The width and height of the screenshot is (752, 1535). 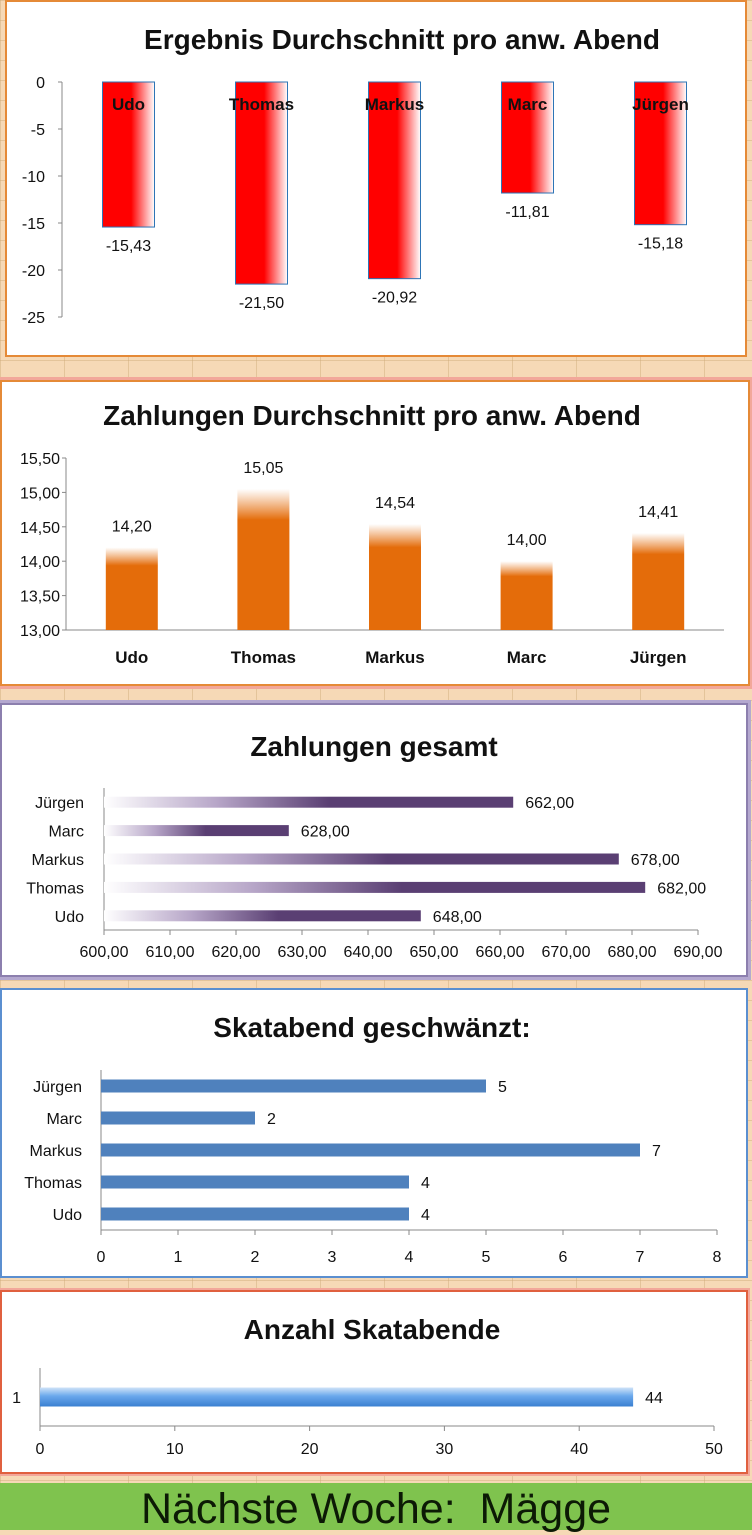 What do you see at coordinates (255, 1257) in the screenshot?
I see `x-tick-label: 2` at bounding box center [255, 1257].